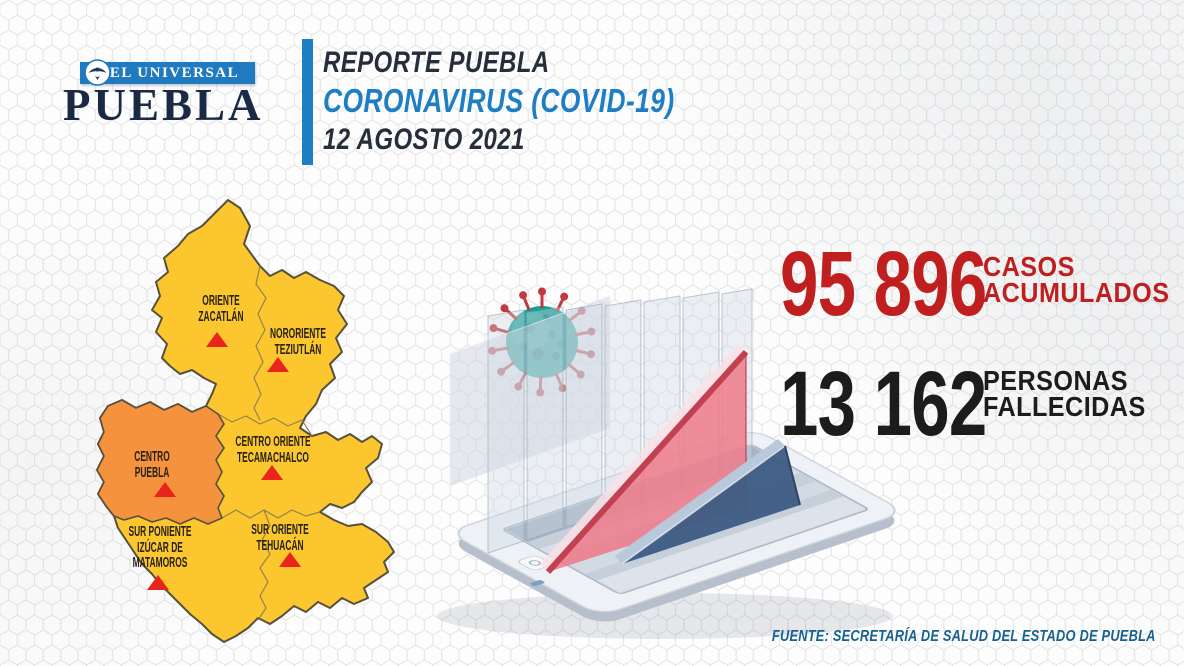  I want to click on masthead-subtitle: PUEBLA, so click(163, 105).